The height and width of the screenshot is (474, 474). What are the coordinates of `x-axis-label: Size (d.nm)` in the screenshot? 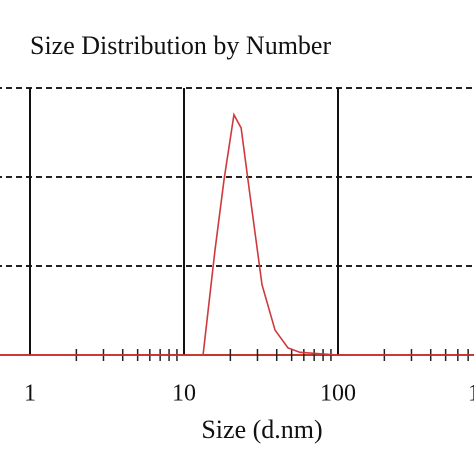 It's located at (261, 429).